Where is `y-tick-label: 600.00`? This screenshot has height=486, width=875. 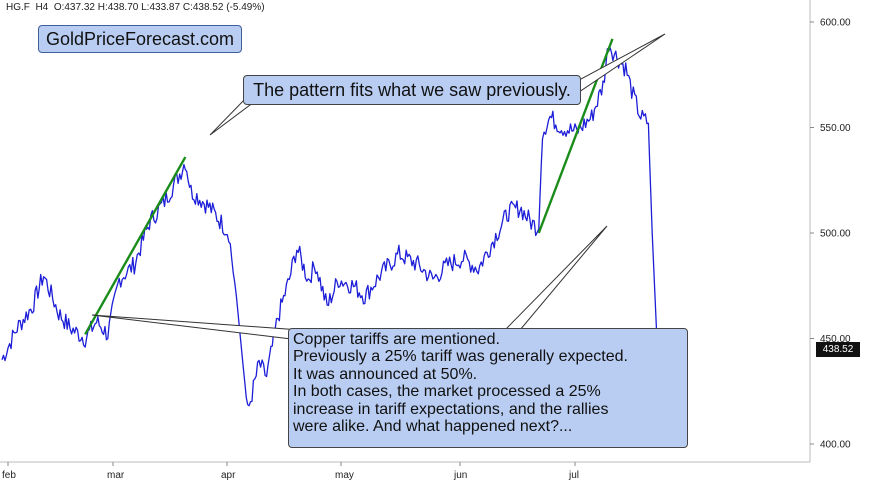 y-tick-label: 600.00 is located at coordinates (835, 23).